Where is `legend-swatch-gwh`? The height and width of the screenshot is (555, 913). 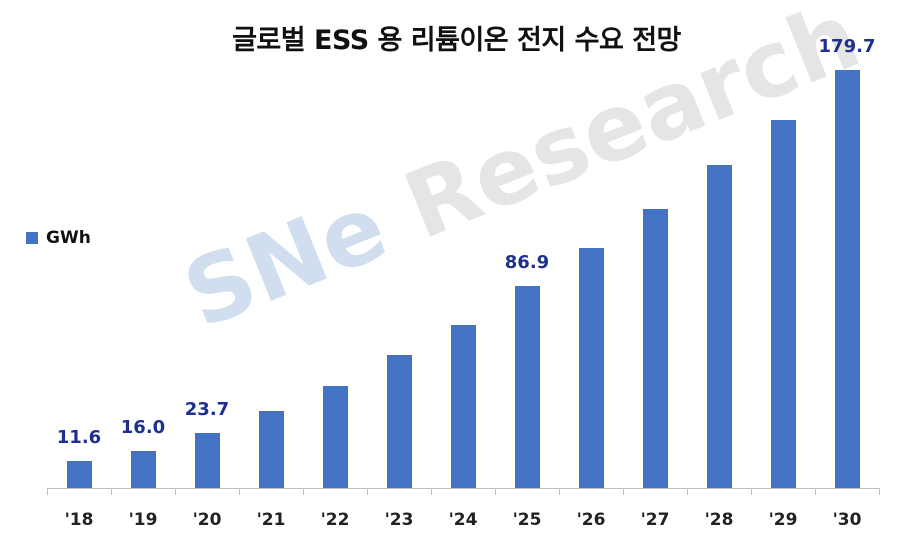
legend-swatch-gwh is located at coordinates (32, 238).